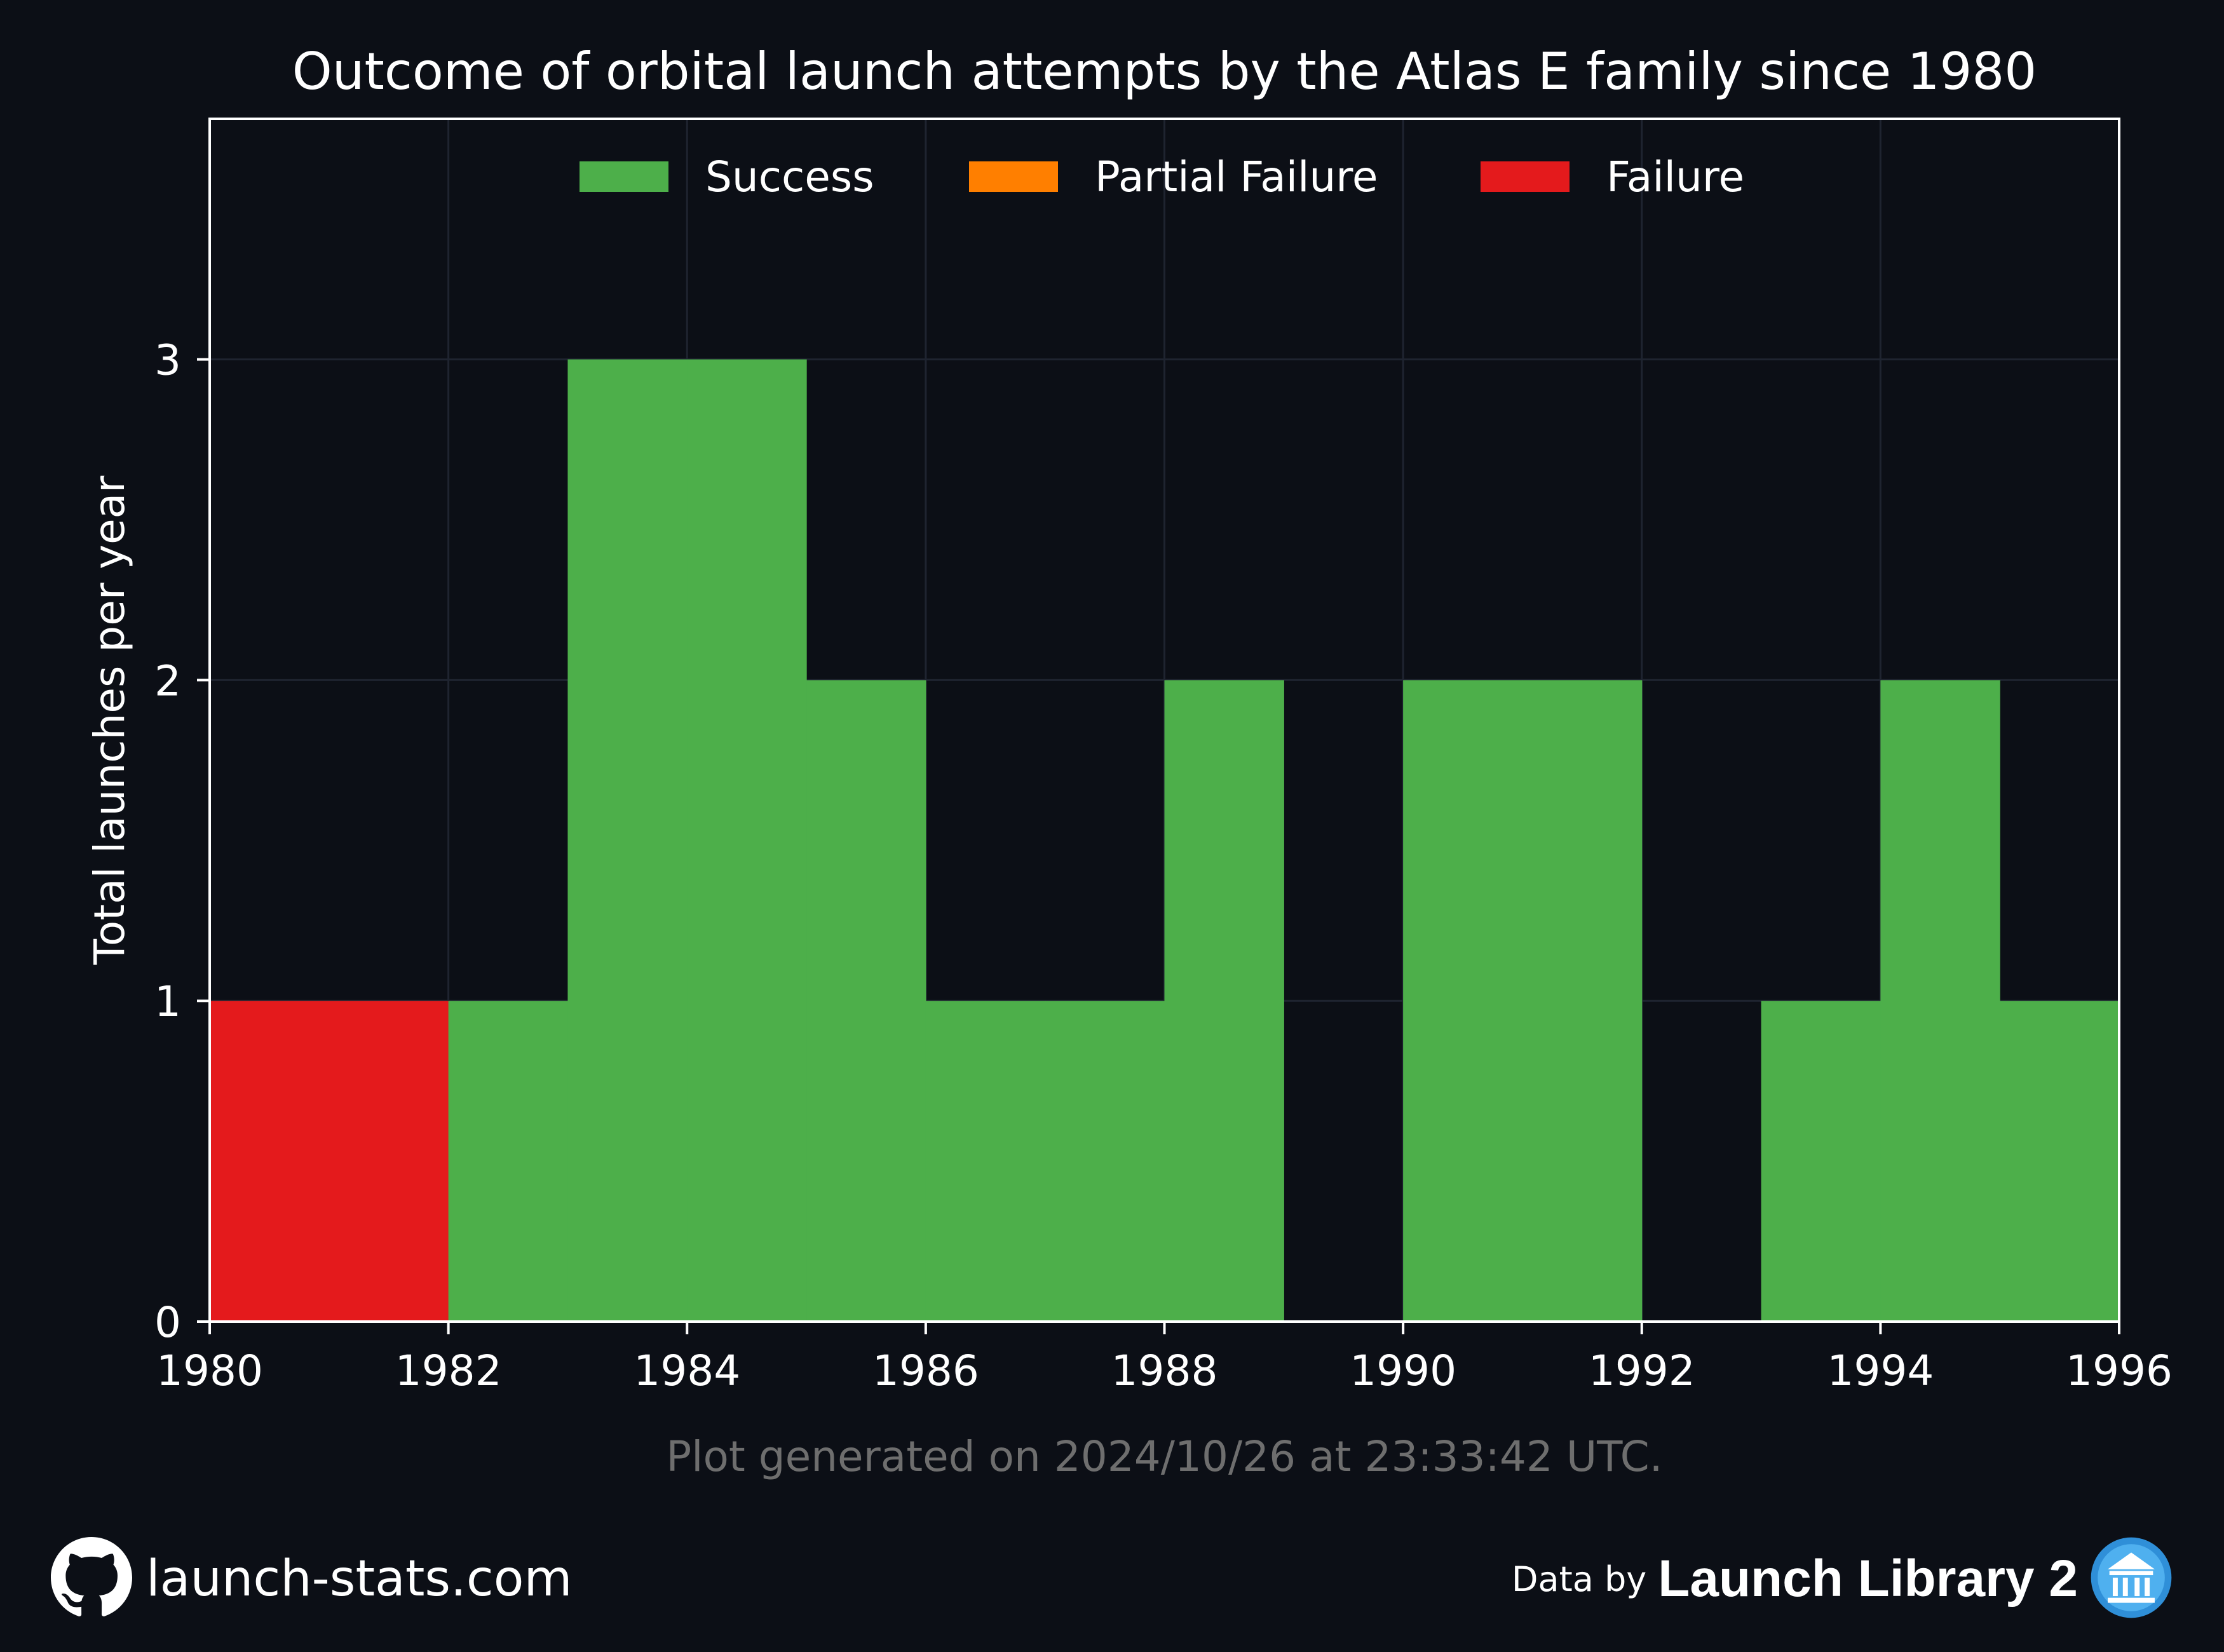  What do you see at coordinates (508, 1161) in the screenshot?
I see `bar-success-1982` at bounding box center [508, 1161].